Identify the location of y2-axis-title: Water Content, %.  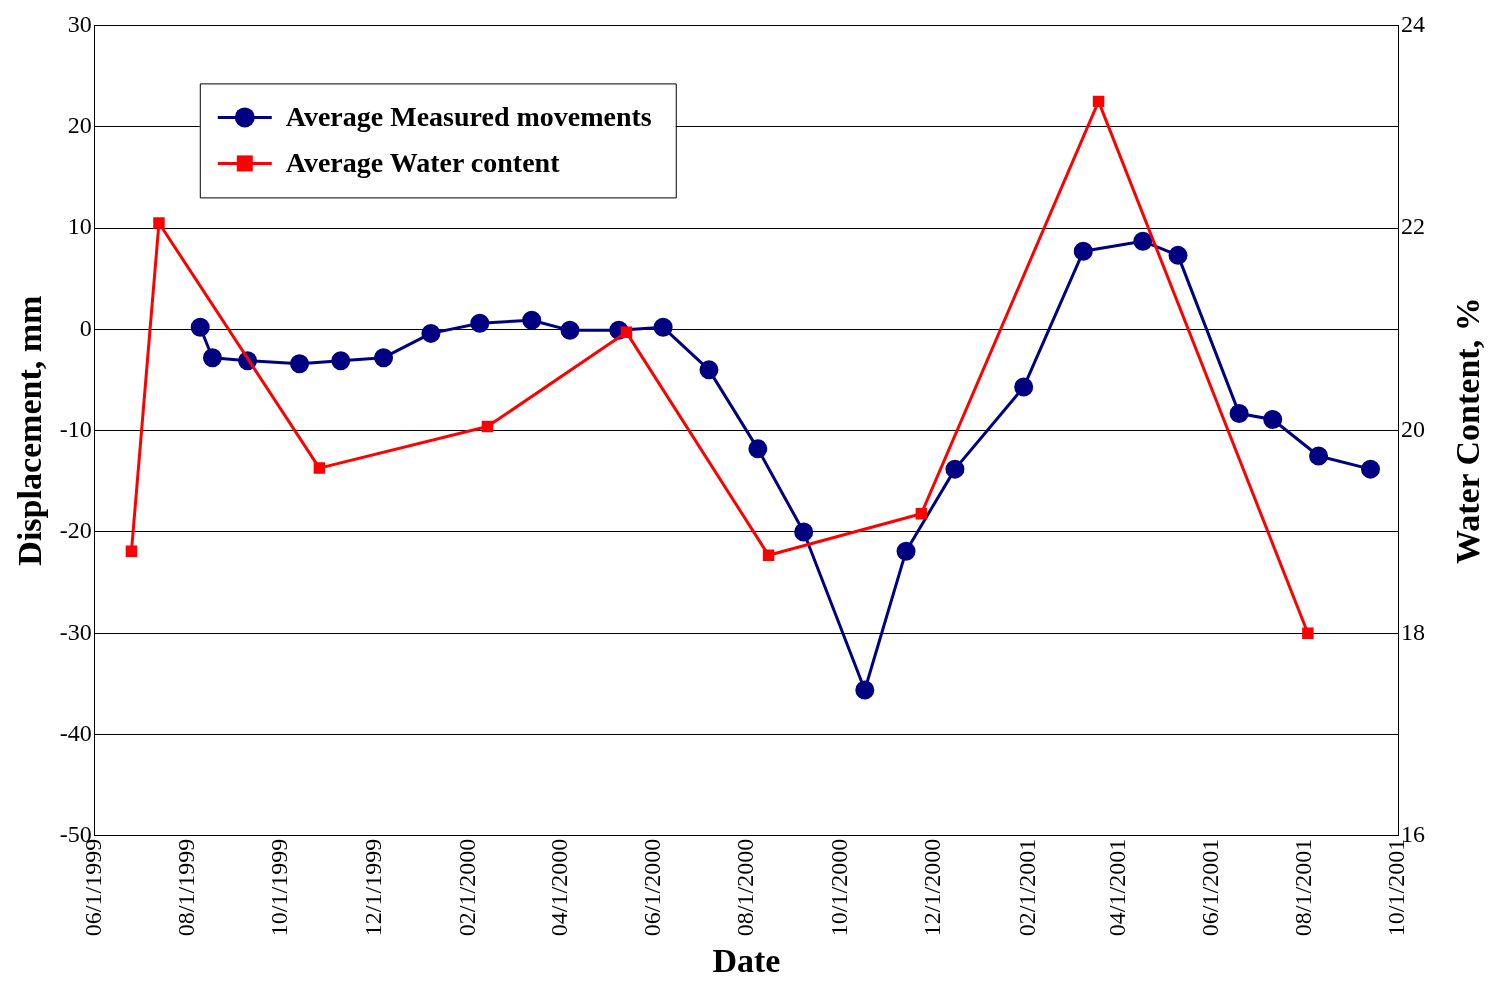
(1467, 430).